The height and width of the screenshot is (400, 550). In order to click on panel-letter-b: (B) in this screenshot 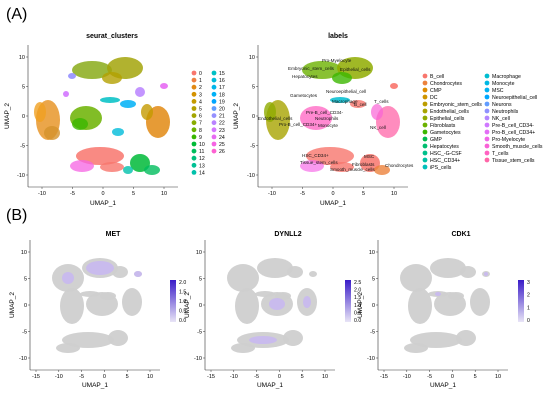, I will do `click(16, 215)`.